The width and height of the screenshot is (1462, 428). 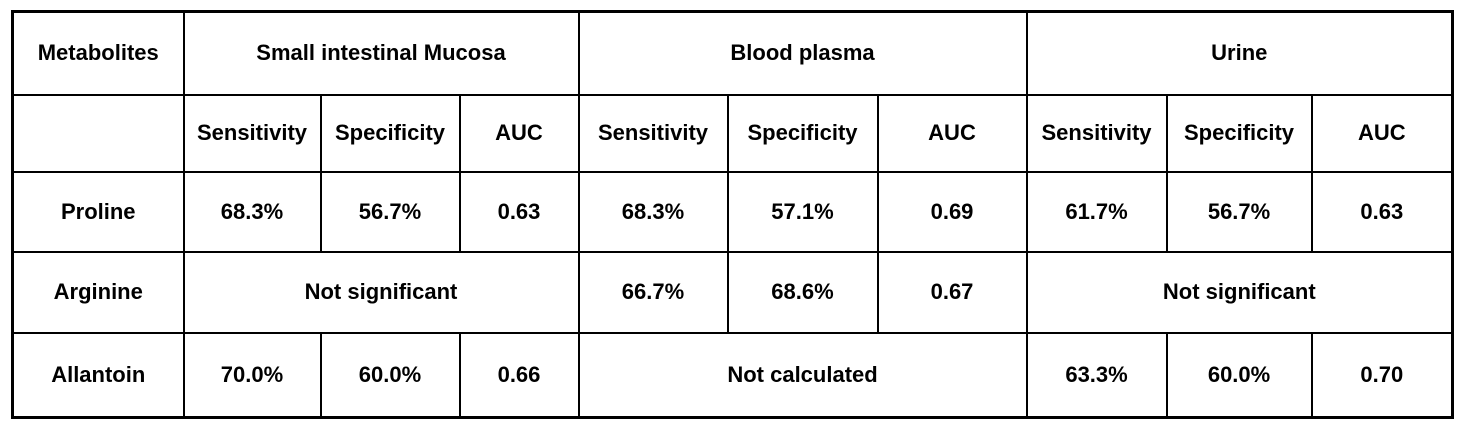 I want to click on corner-header-metabolites: Metabolites, so click(x=98, y=53).